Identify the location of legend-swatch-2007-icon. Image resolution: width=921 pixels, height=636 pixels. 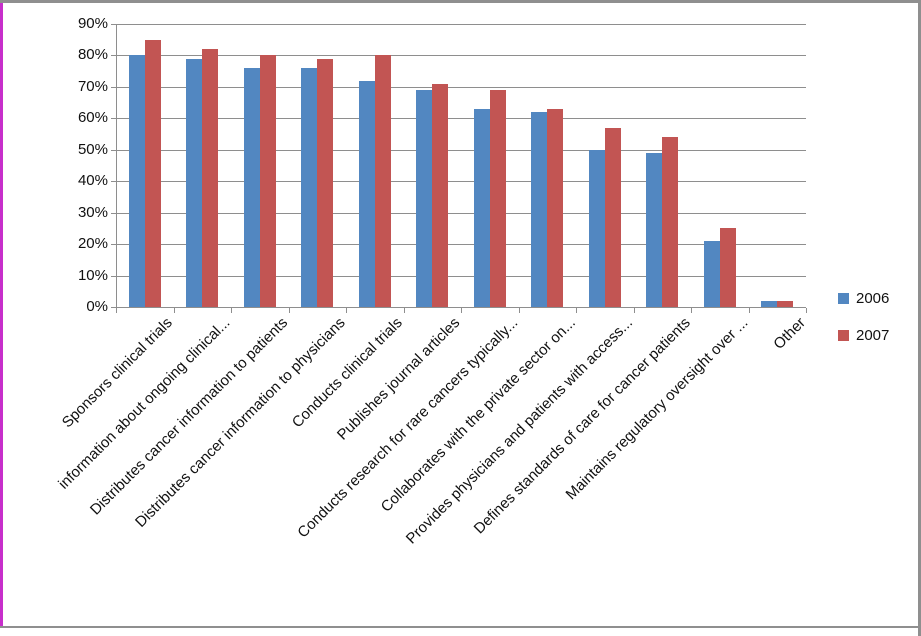
(843, 335).